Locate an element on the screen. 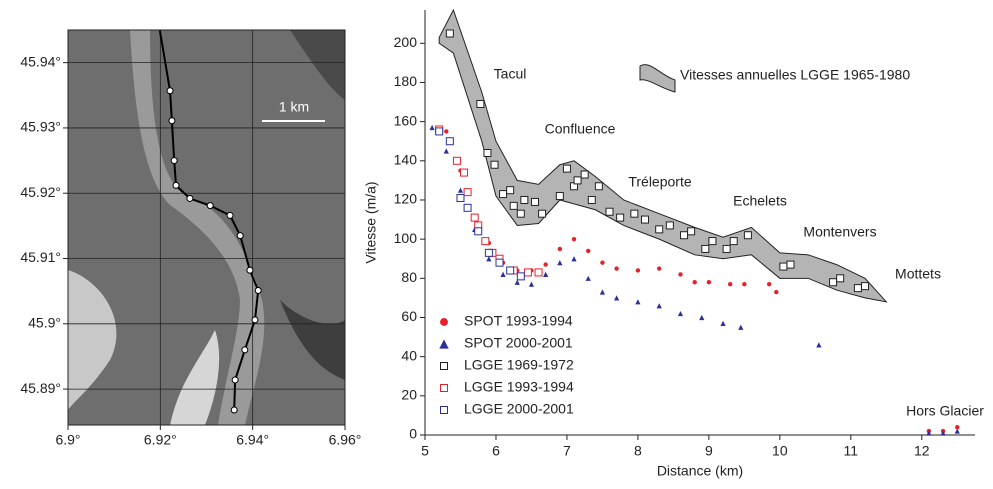 The height and width of the screenshot is (489, 993). x-tick-label: 12 is located at coordinates (922, 451).